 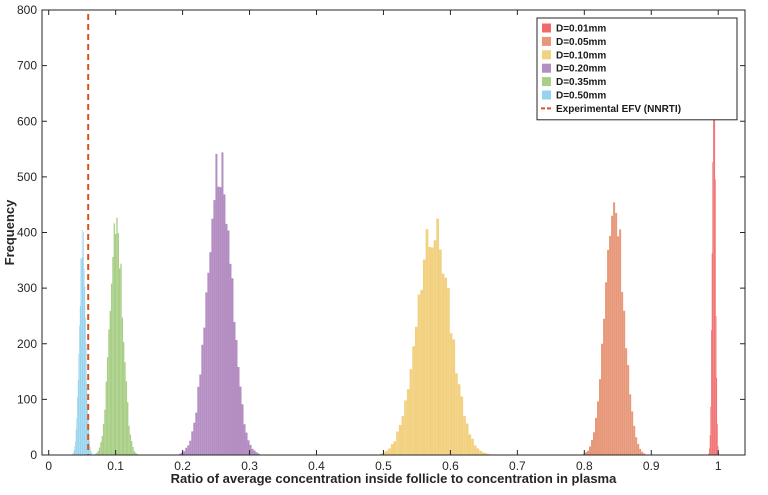 What do you see at coordinates (27, 233) in the screenshot?
I see `y-tick-label: 400` at bounding box center [27, 233].